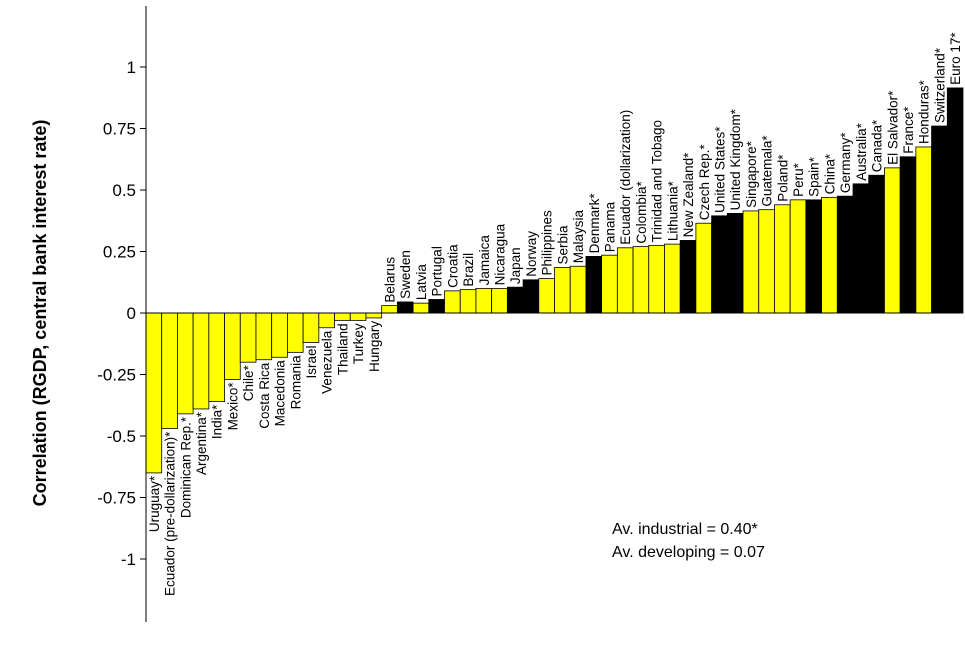 The width and height of the screenshot is (965, 656). I want to click on y-tick-label: 0.25, so click(119, 252).